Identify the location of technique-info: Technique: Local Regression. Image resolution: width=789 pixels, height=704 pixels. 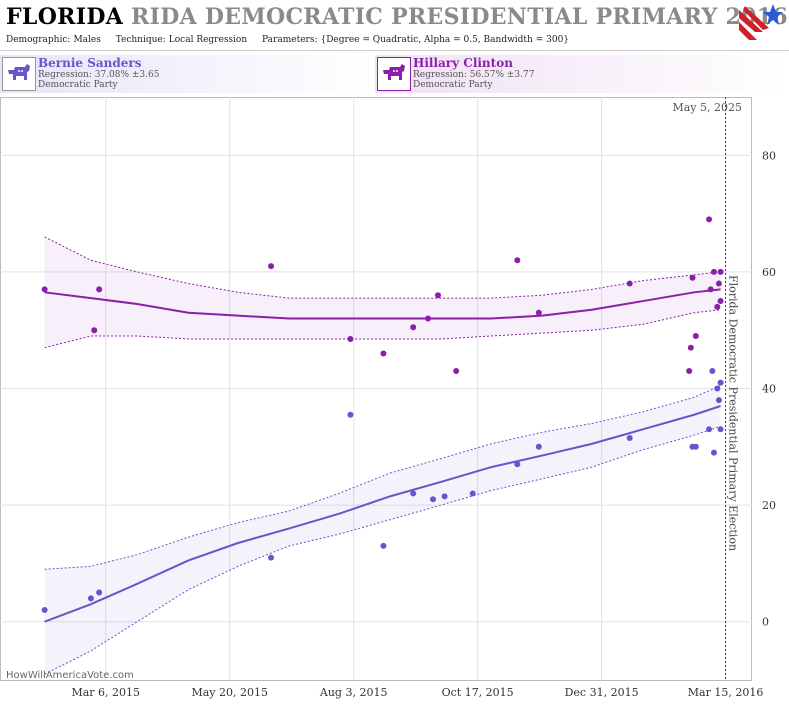
(181, 40).